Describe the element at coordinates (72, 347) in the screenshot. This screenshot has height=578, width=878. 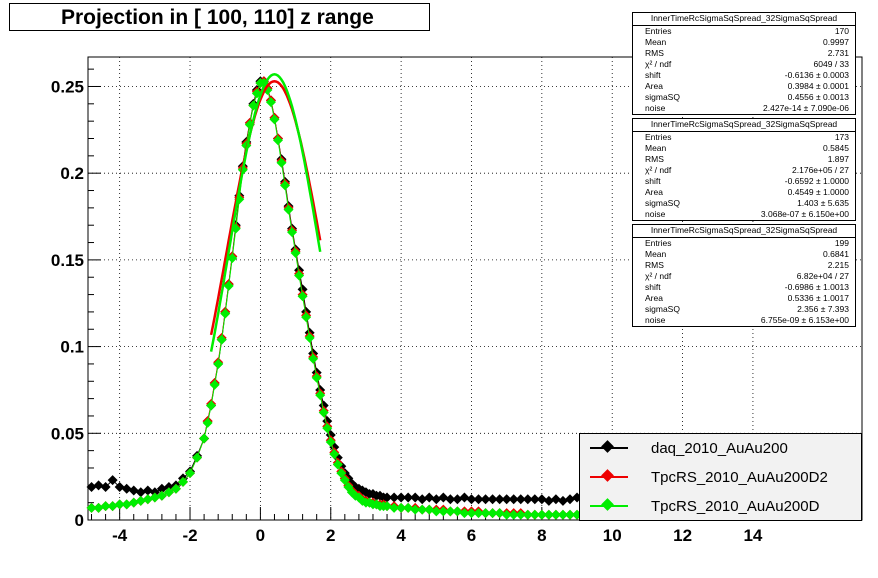
I see `y-tick-label: 0.1` at that location.